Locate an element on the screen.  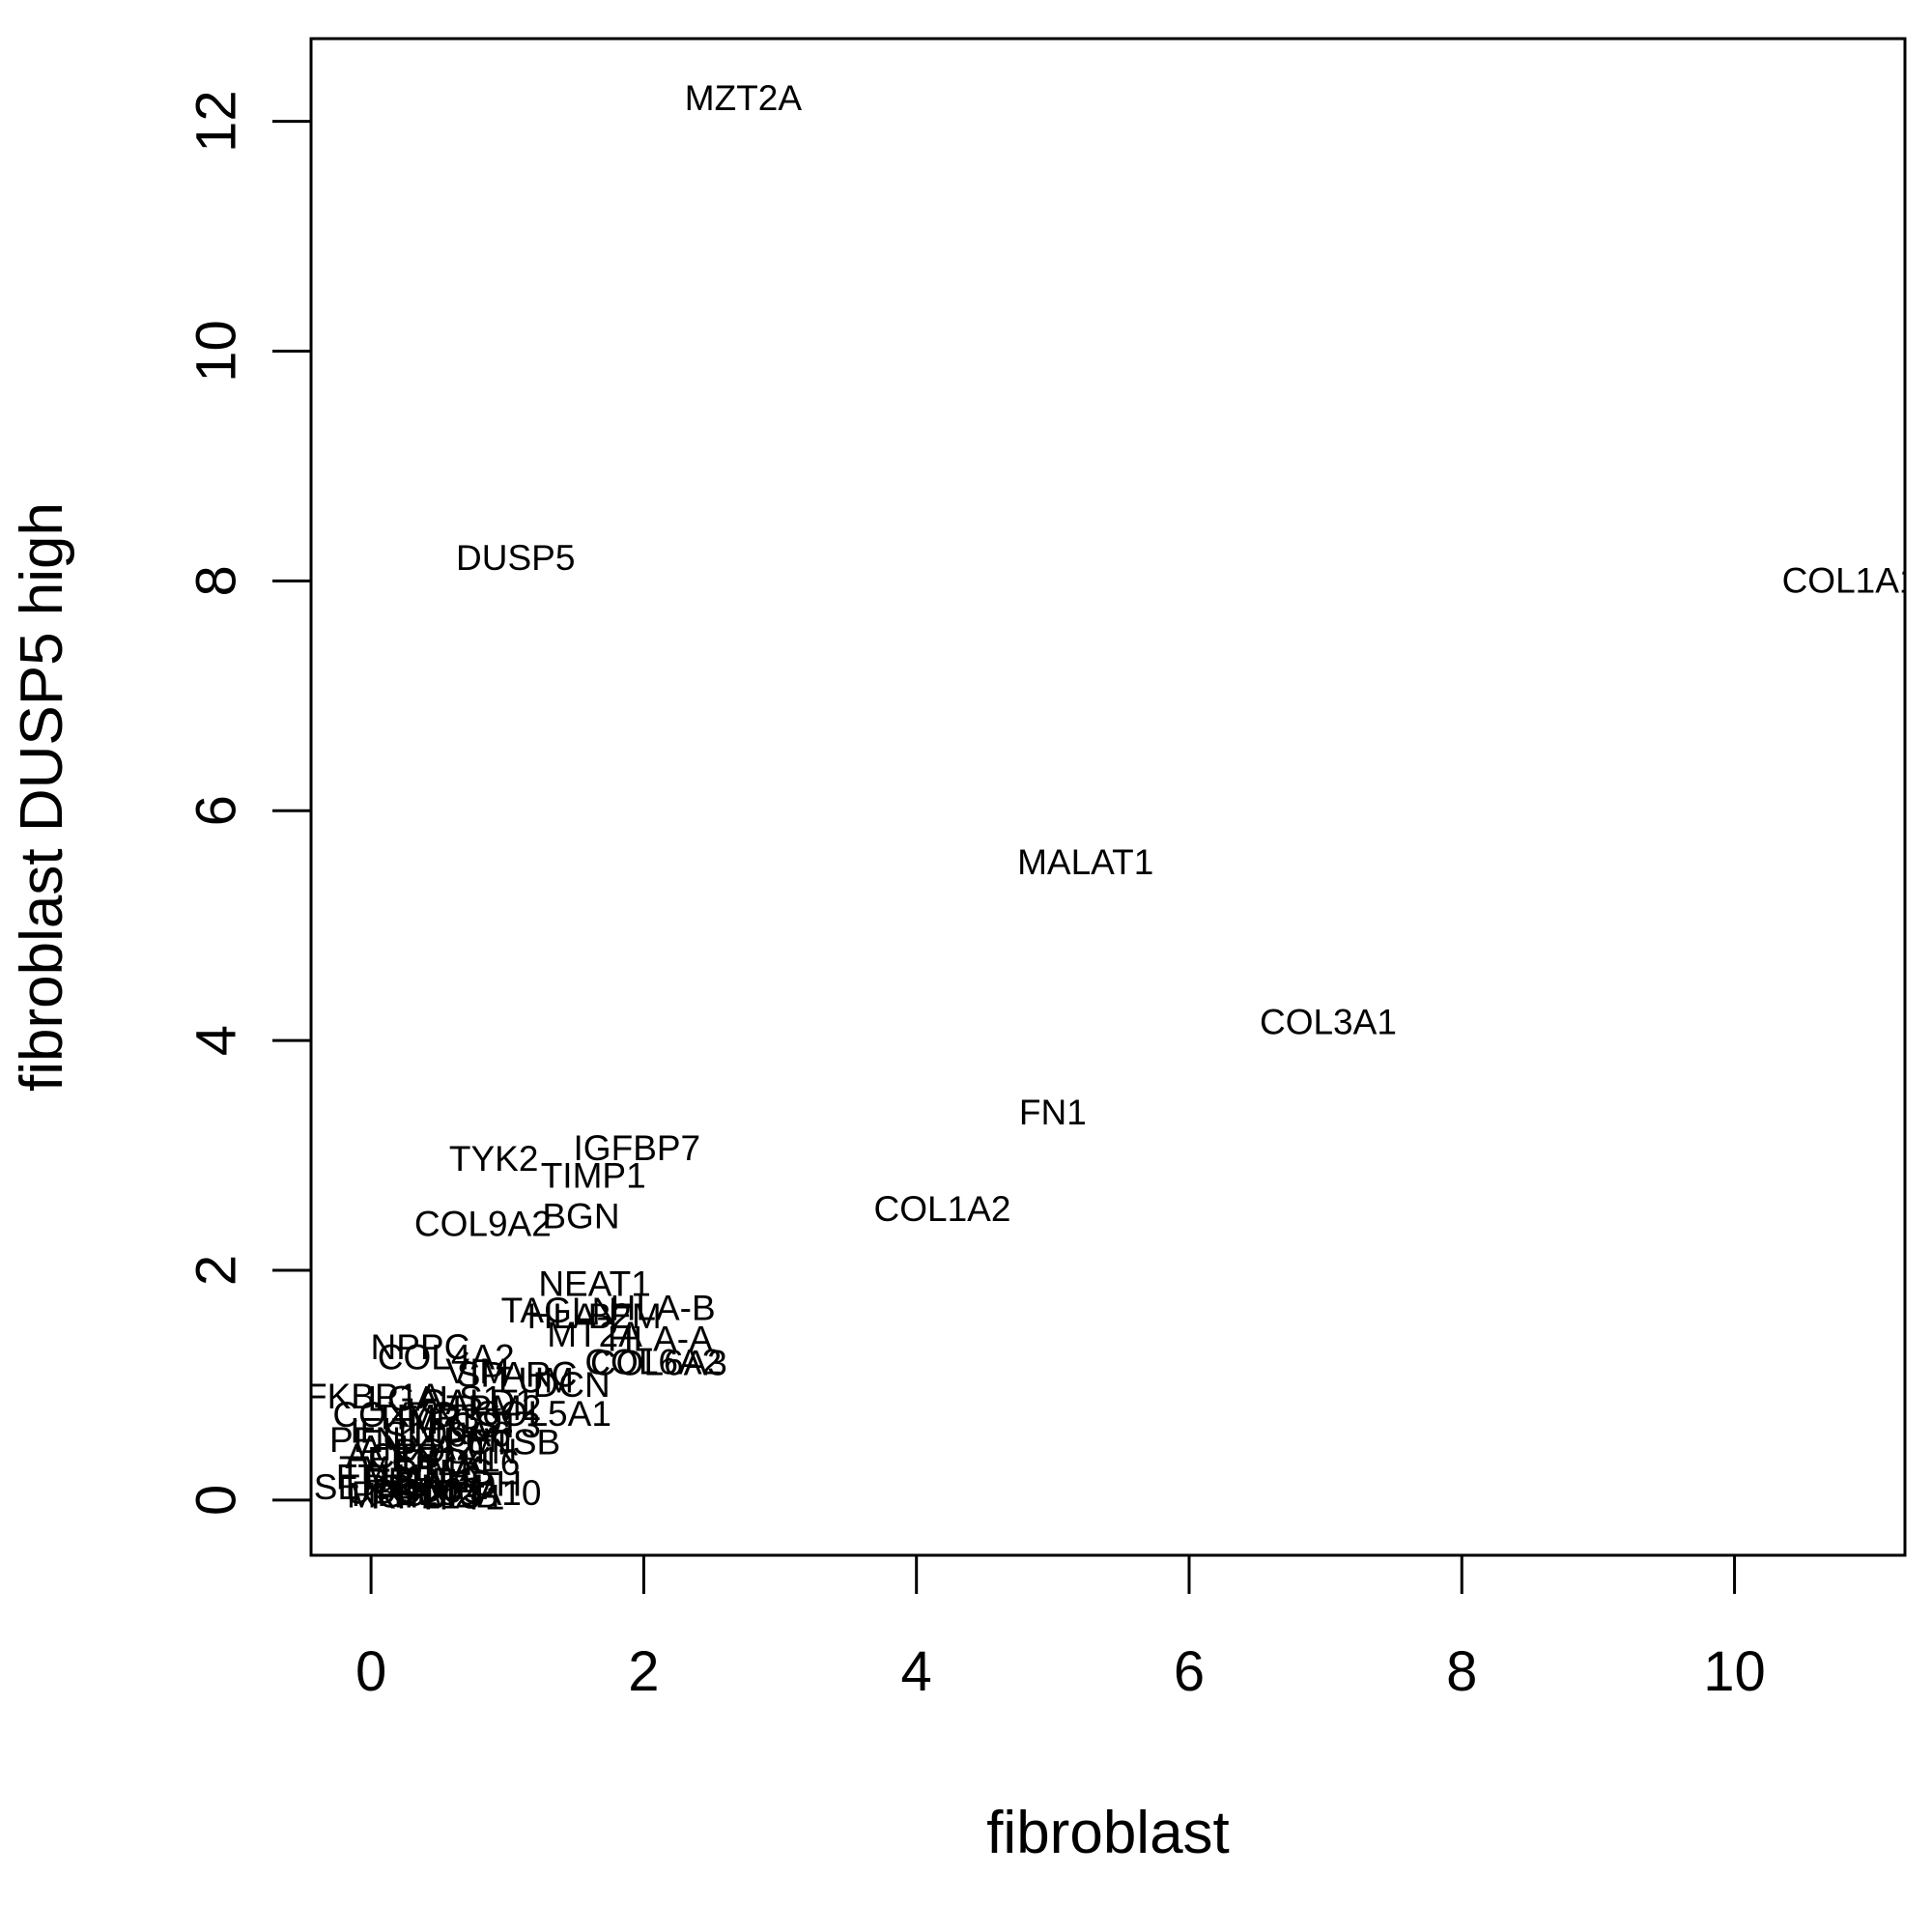
x-tick-label: 6 is located at coordinates (1189, 1671).